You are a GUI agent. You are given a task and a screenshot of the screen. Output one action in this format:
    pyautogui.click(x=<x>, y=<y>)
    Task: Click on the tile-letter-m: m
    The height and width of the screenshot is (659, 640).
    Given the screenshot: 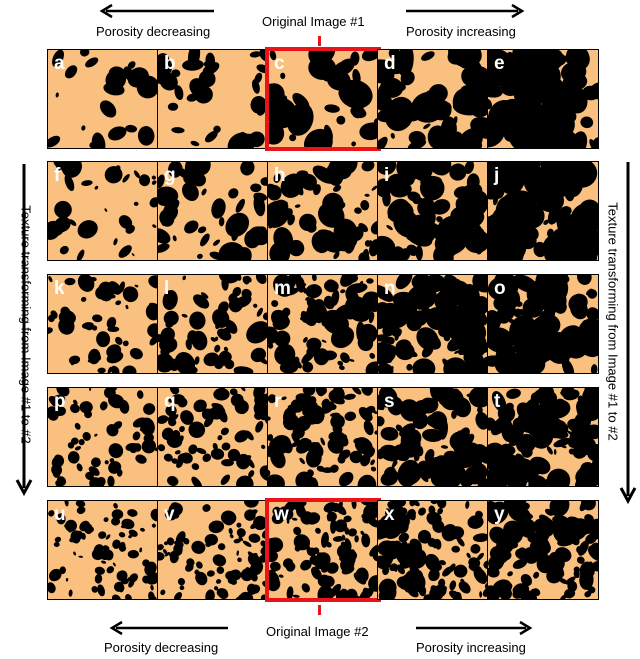 What is the action you would take?
    pyautogui.click(x=282, y=288)
    